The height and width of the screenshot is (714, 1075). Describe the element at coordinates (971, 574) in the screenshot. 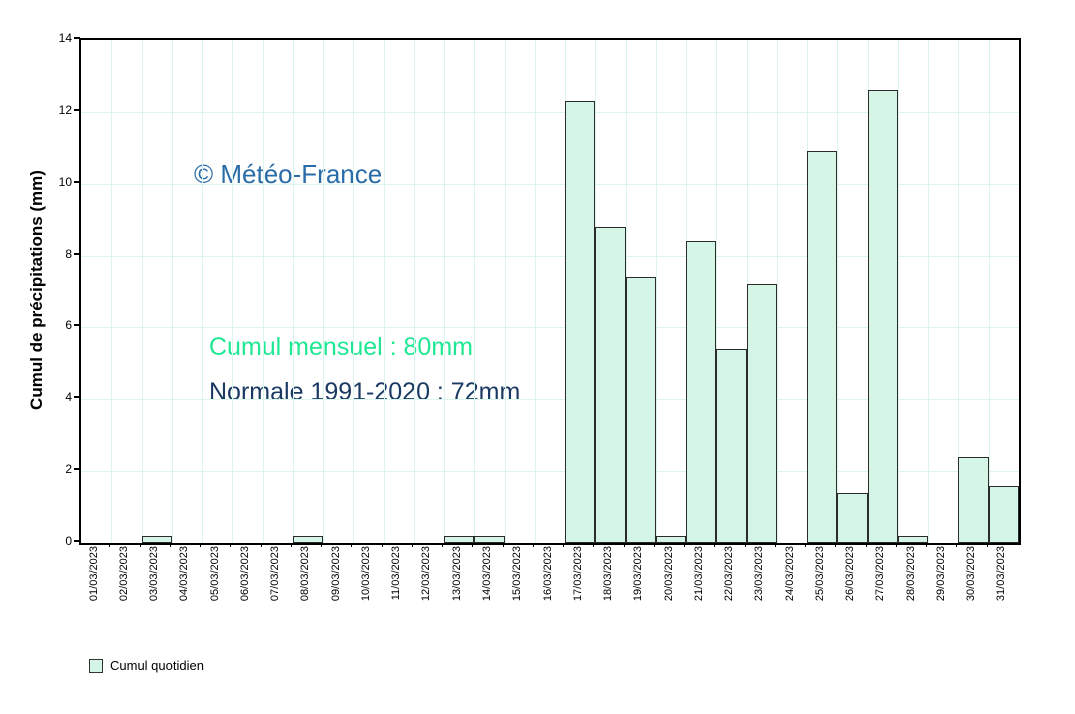

I see `x-tick-label: 30/03/2023` at that location.